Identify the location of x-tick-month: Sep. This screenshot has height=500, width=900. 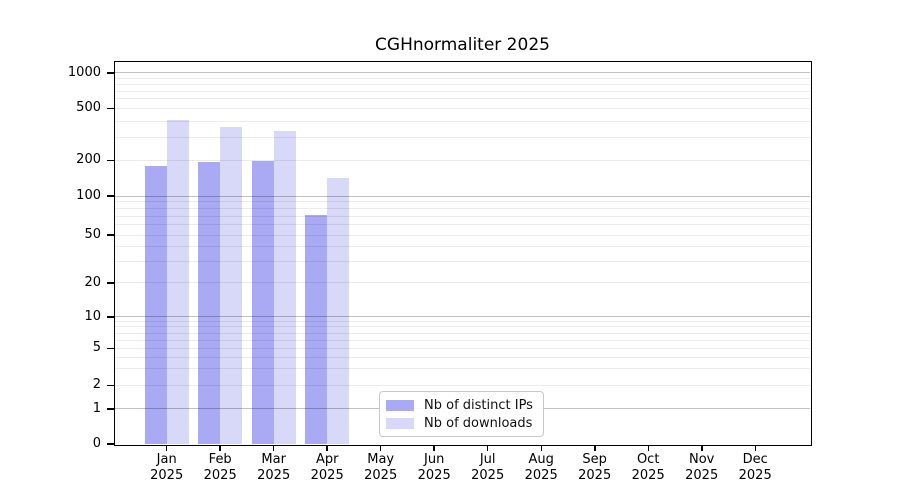
(594, 459).